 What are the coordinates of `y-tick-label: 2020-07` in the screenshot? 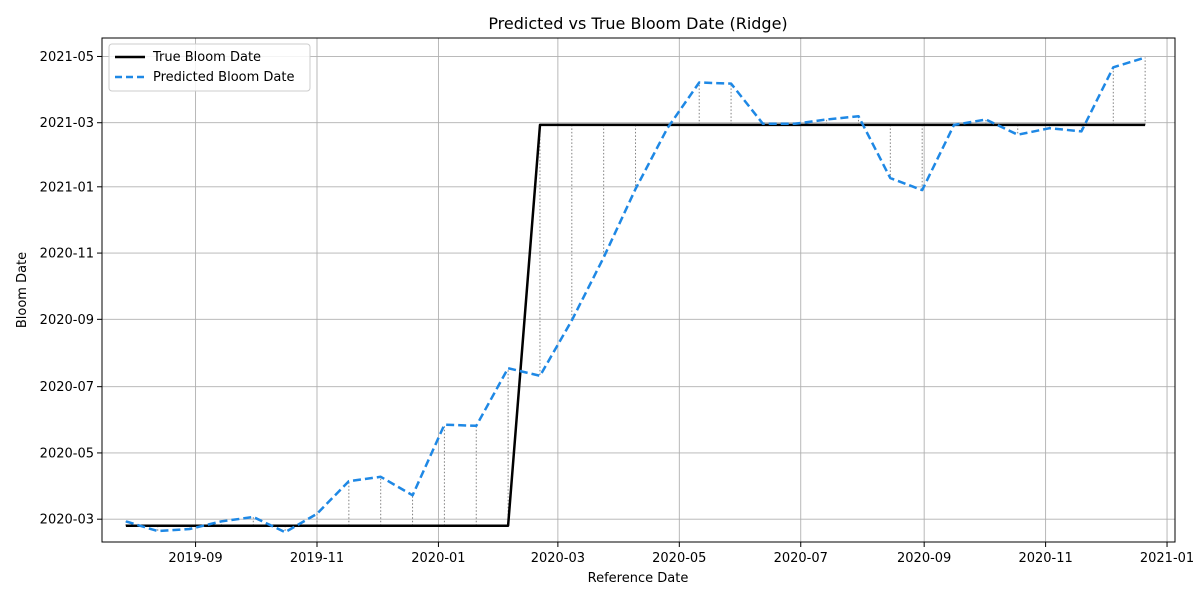 It's located at (67, 387).